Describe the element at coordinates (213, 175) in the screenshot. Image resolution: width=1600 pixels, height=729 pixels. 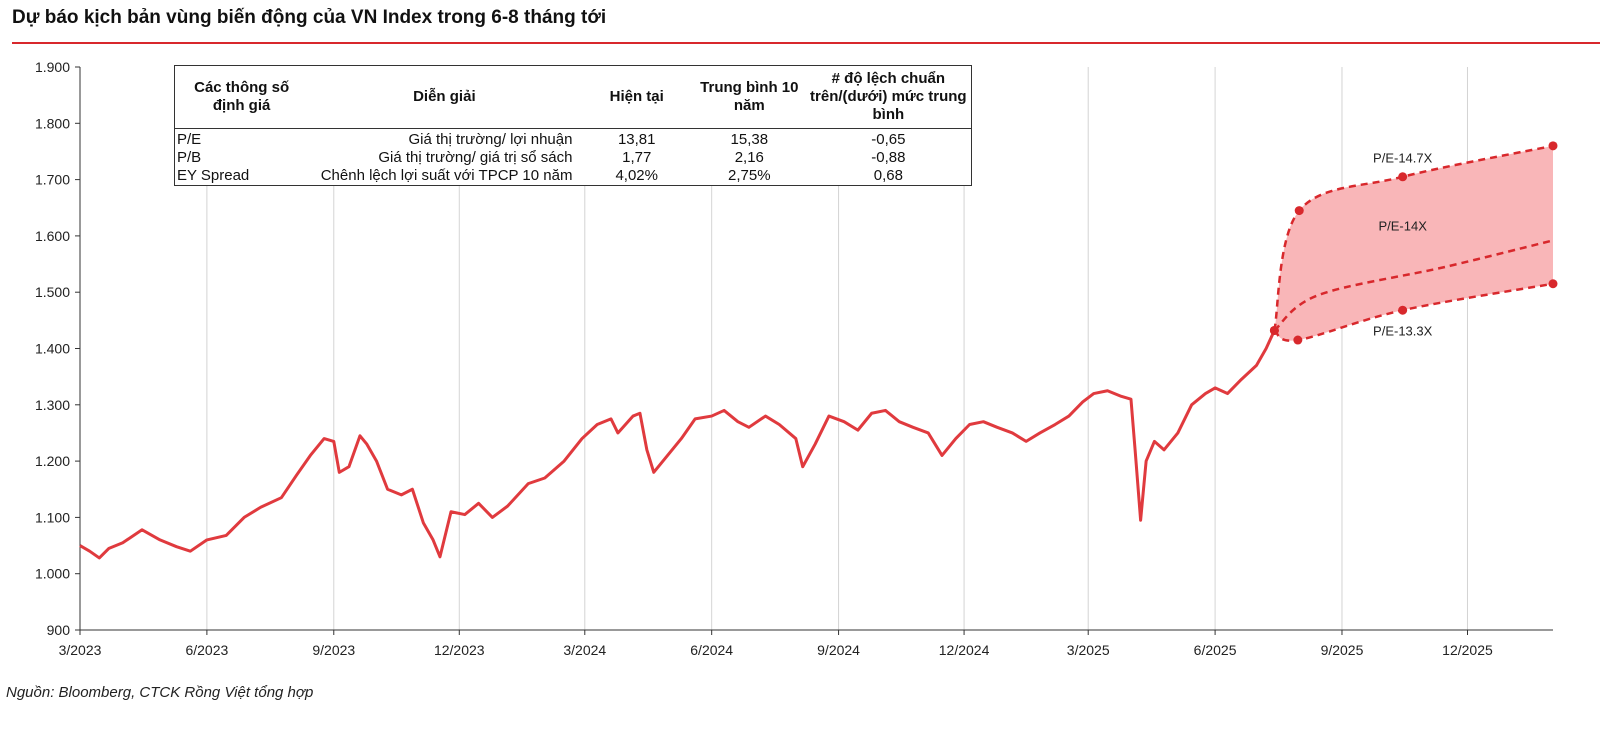
I see `table-cell-param: EY Spread` at that location.